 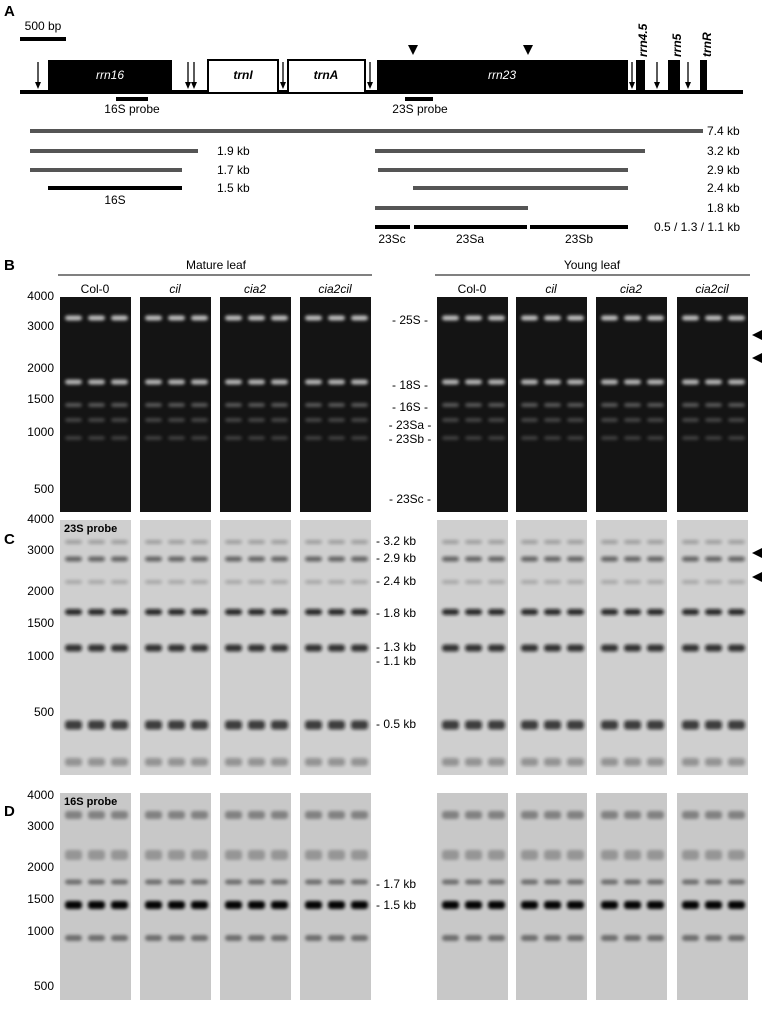 What do you see at coordinates (132, 109) in the screenshot?
I see `probe-label: 16S probe` at bounding box center [132, 109].